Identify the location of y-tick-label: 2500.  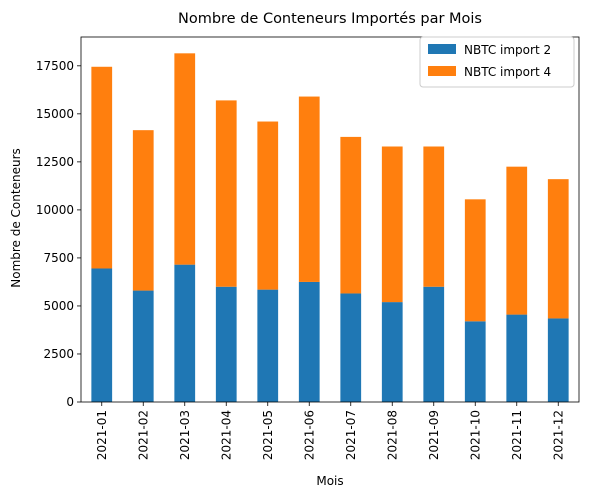
(58, 354).